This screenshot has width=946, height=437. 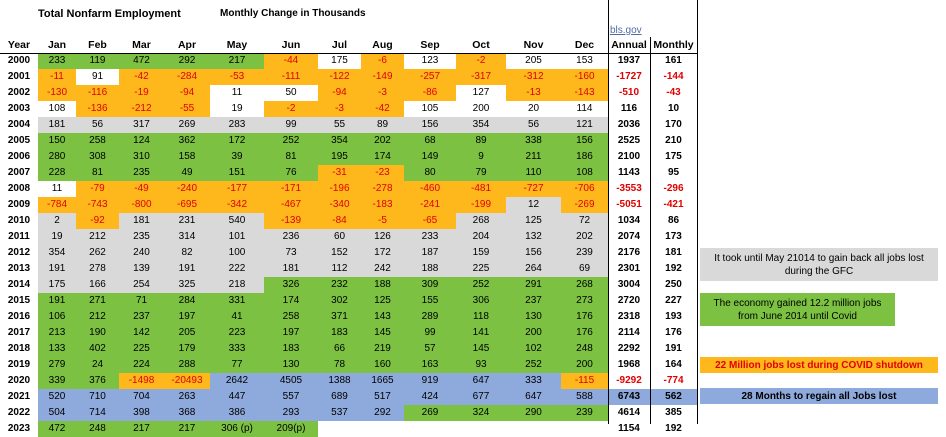 What do you see at coordinates (141, 109) in the screenshot?
I see `cell-2003-mar: -212` at bounding box center [141, 109].